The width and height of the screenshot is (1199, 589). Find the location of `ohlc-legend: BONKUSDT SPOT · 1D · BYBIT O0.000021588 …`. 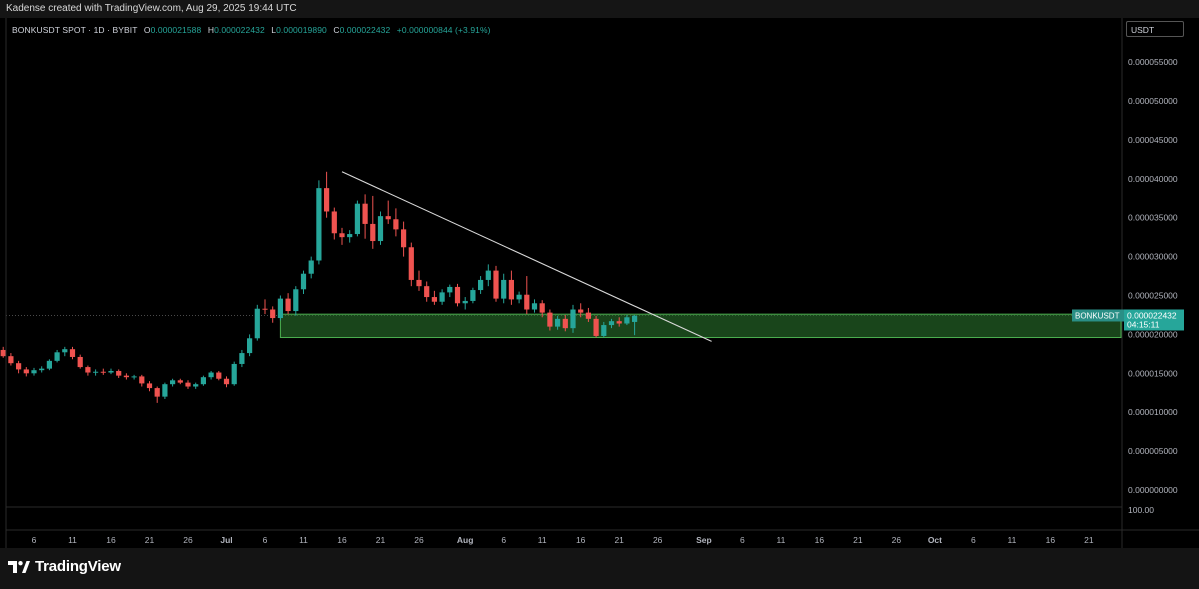

ohlc-legend: BONKUSDT SPOT · 1D · BYBIT O0.000021588 … is located at coordinates (251, 30).